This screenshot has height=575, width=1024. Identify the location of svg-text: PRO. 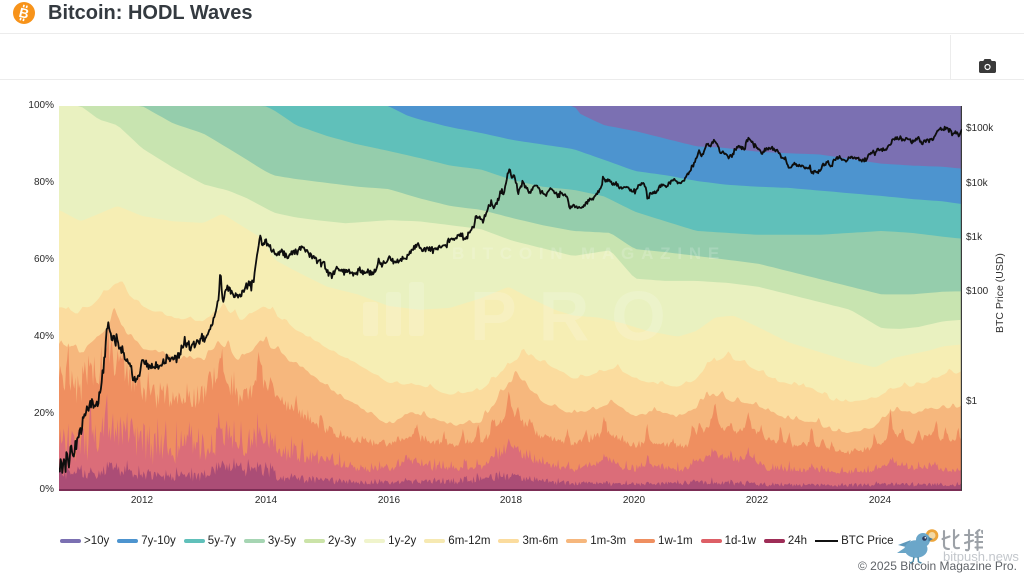
(579, 316).